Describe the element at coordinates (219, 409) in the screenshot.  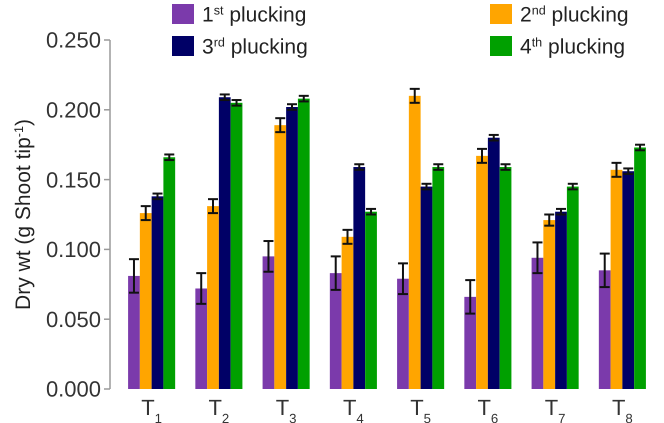
I see `x-tick-label: T$_{2}$` at that location.